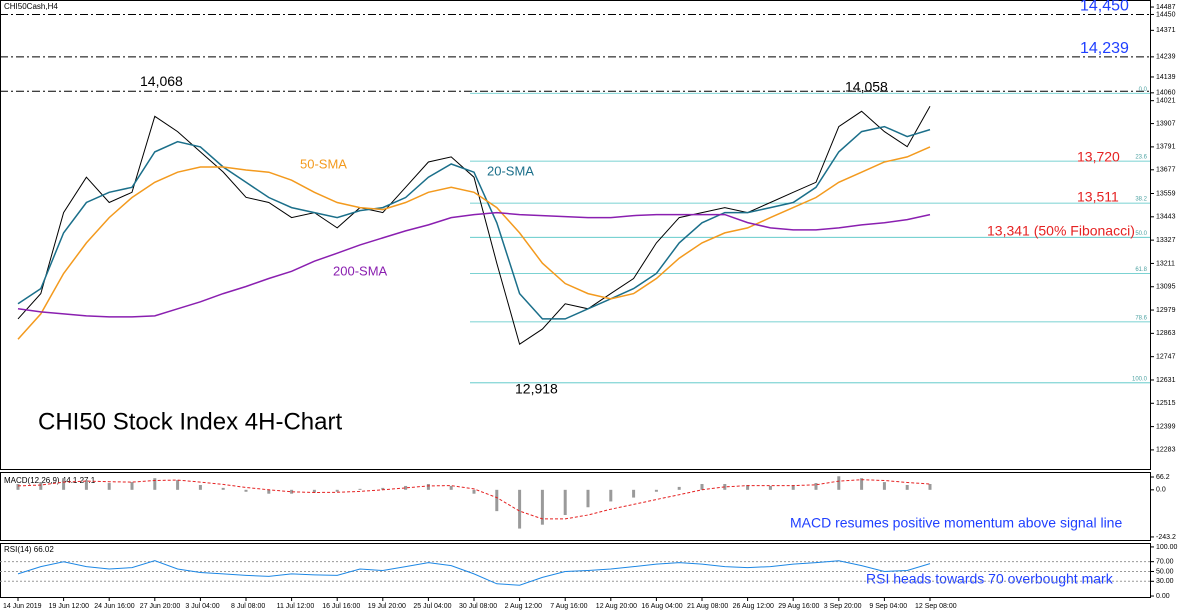  What do you see at coordinates (296, 606) in the screenshot?
I see `x-tick-label: 11 Jul 12:00` at bounding box center [296, 606].